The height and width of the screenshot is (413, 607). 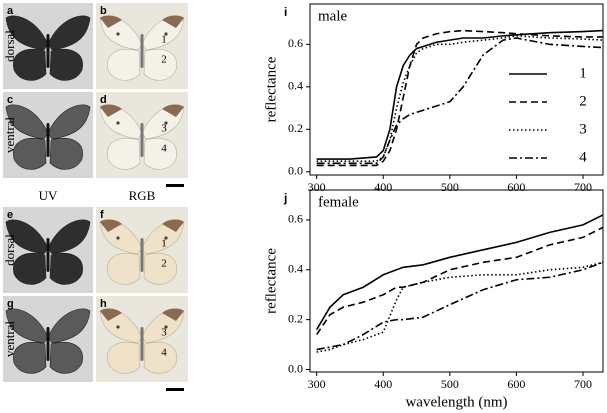 What do you see at coordinates (142, 195) in the screenshot?
I see `column-label: RGB` at bounding box center [142, 195].